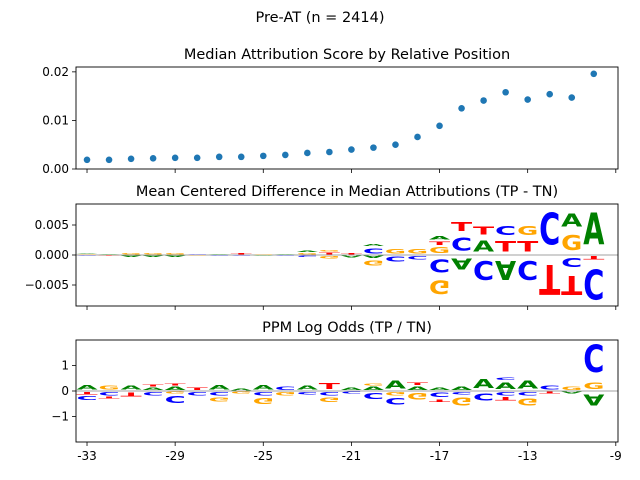 The height and width of the screenshot is (480, 640). I want to click on xtick-label: -29, so click(175, 456).